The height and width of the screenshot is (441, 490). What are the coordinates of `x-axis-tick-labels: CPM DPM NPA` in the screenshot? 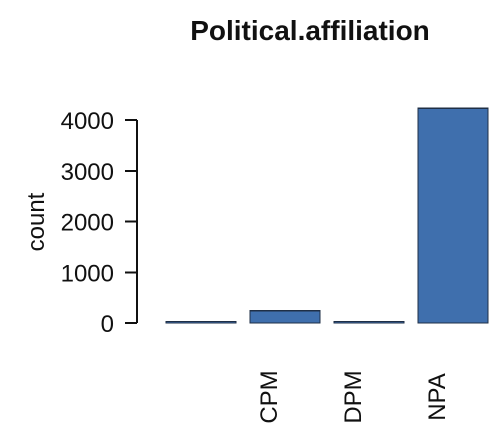 It's located at (353, 396).